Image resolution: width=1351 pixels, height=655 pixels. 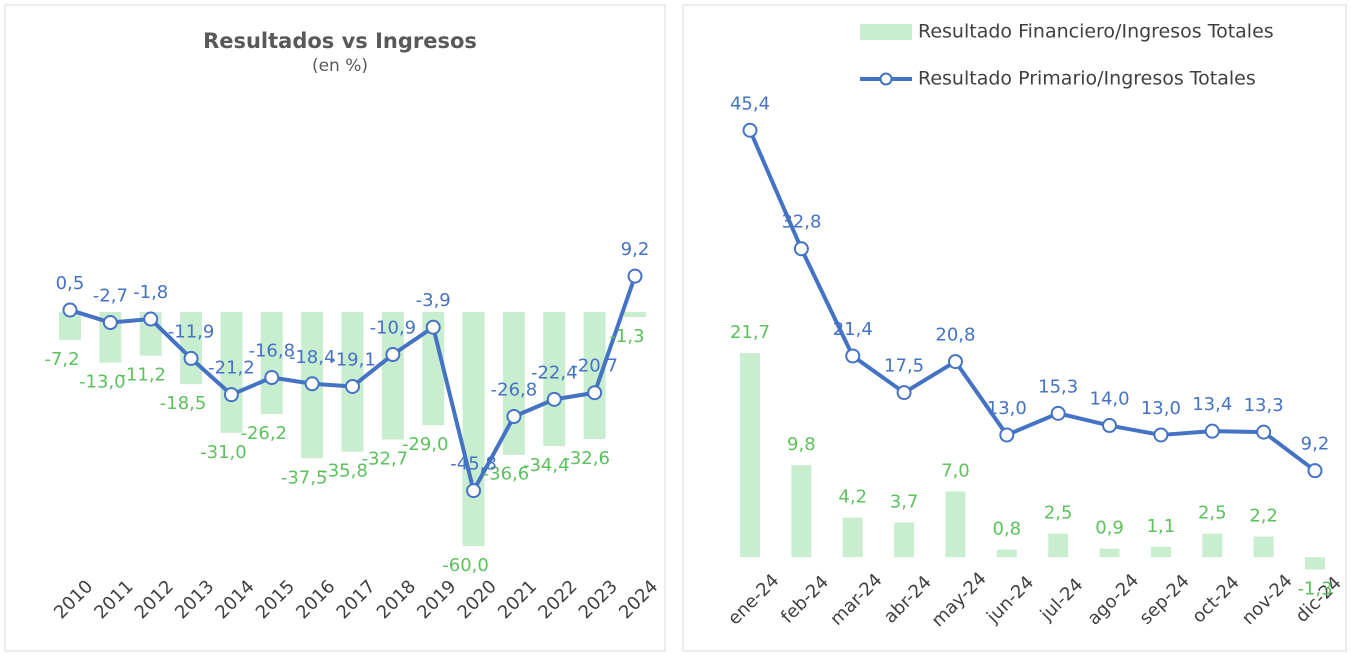 I want to click on x-tick-label: 2016, so click(x=315, y=599).